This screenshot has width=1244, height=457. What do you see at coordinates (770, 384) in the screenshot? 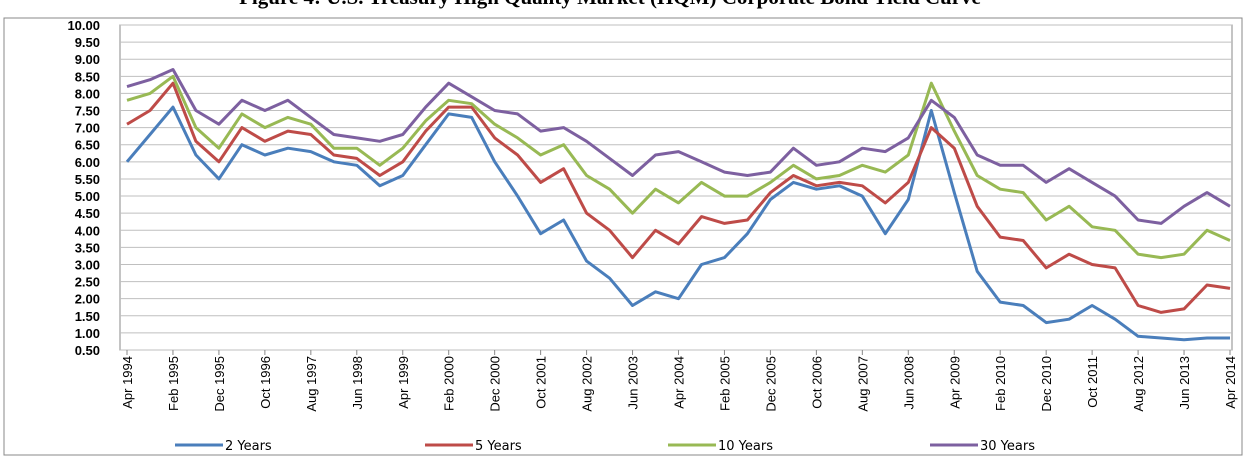
I see `x-tick-label: Dec 2005` at bounding box center [770, 384].